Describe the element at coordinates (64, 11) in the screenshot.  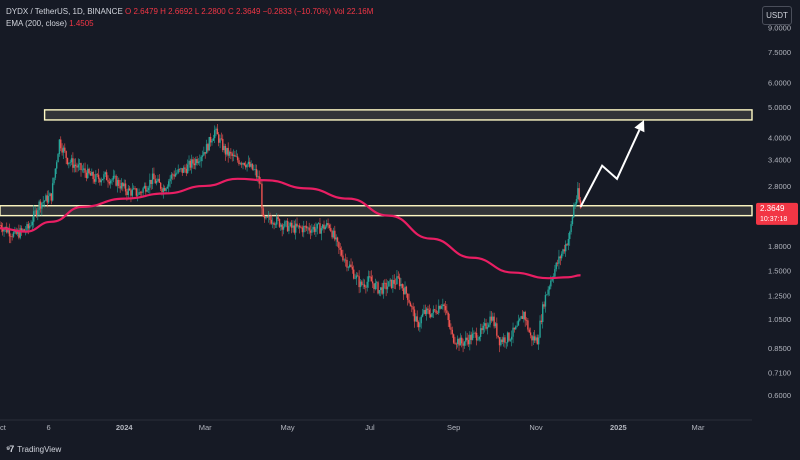
I see `symbol-label: DYDX / TetherUS, 1D, BINANCE` at that location.